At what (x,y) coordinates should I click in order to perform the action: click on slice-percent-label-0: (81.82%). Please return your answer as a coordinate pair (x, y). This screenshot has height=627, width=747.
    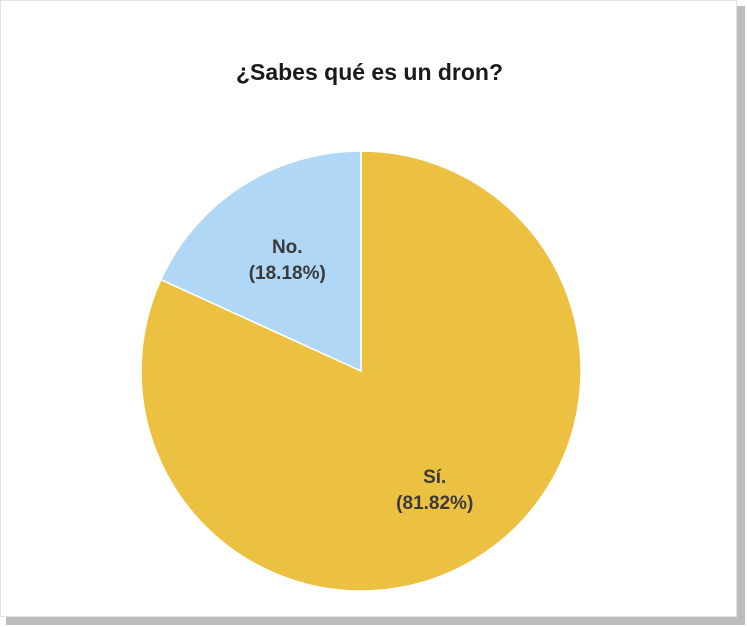
    Looking at the image, I should click on (434, 503).